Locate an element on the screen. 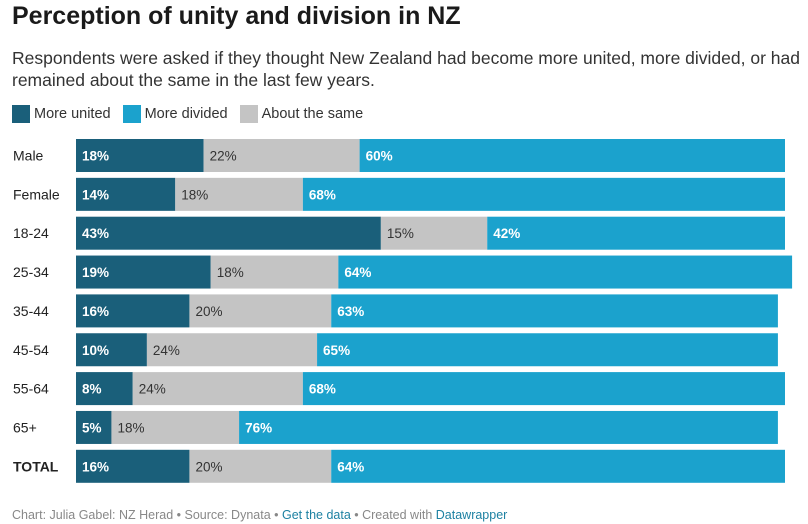 Image resolution: width=808 pixels, height=524 pixels. data-label-more-united-65-: 5% is located at coordinates (92, 427).